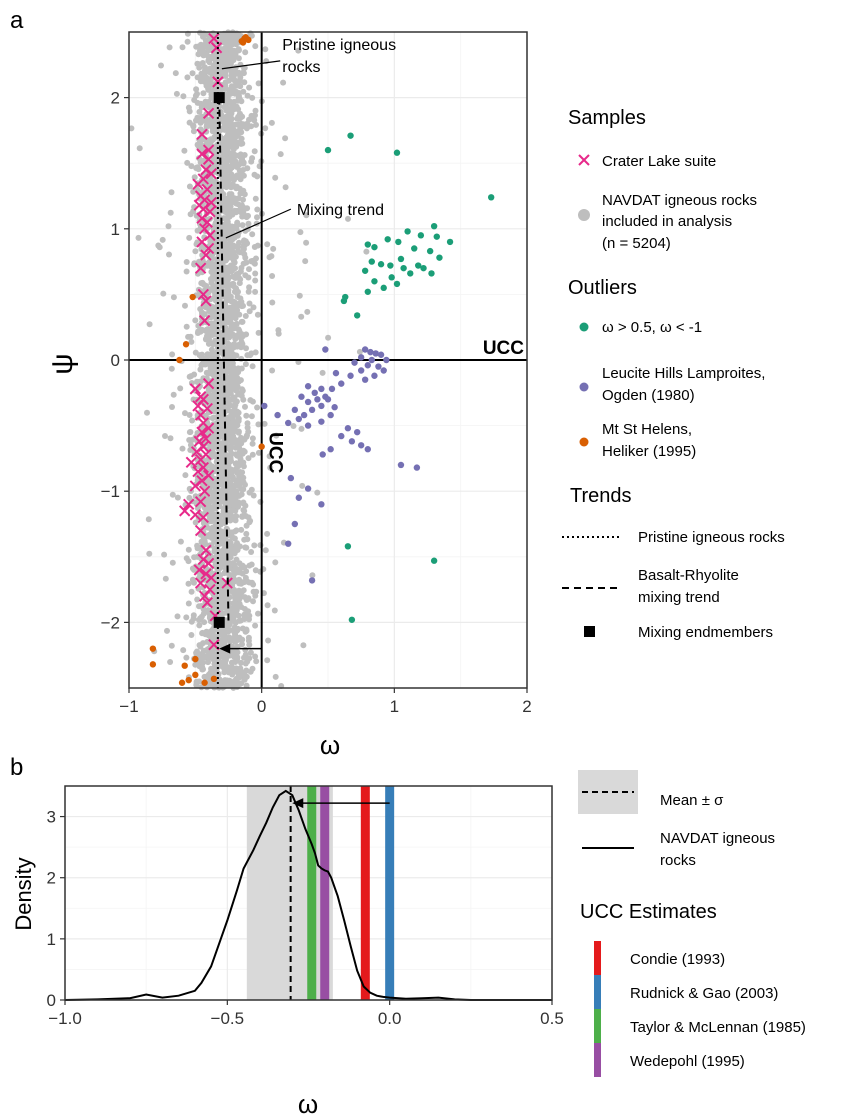 The height and width of the screenshot is (1119, 865). Describe the element at coordinates (584, 442) in the screenshot. I see `legend-orange-key` at that location.